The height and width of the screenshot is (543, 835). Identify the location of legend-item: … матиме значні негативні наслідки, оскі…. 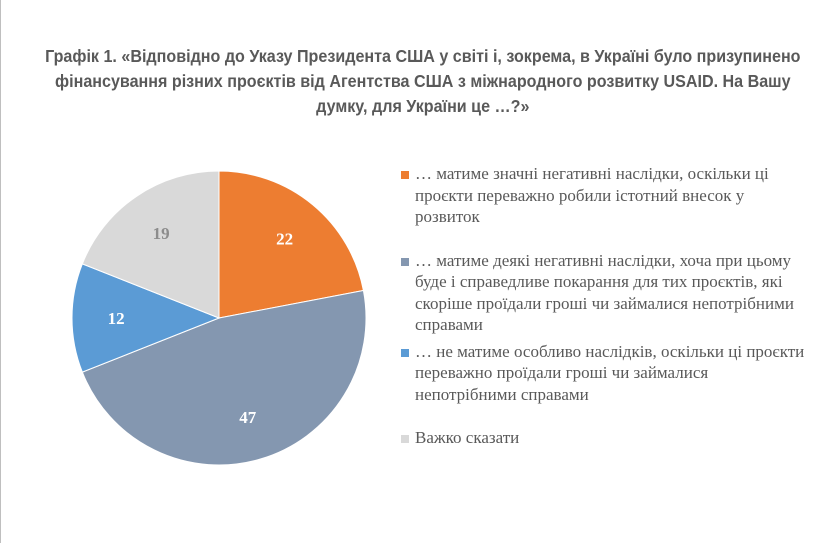
(606, 195).